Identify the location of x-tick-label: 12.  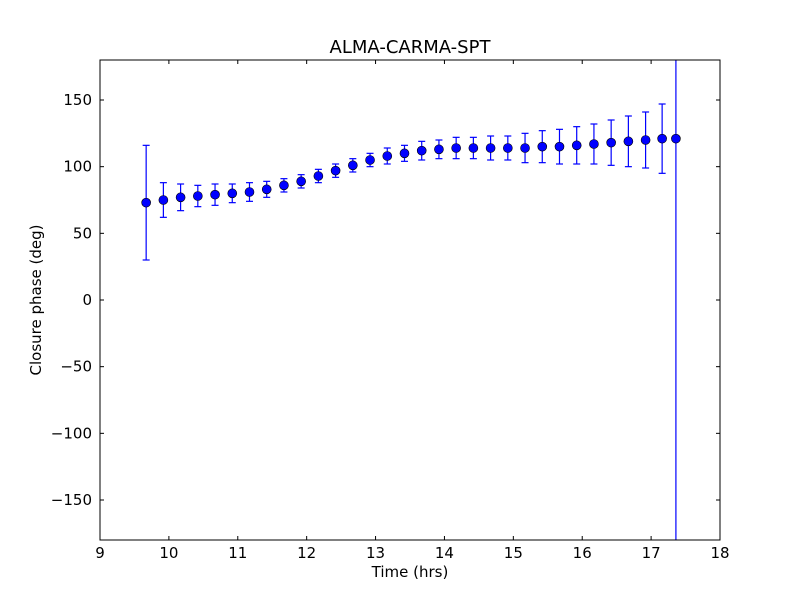
(306, 553).